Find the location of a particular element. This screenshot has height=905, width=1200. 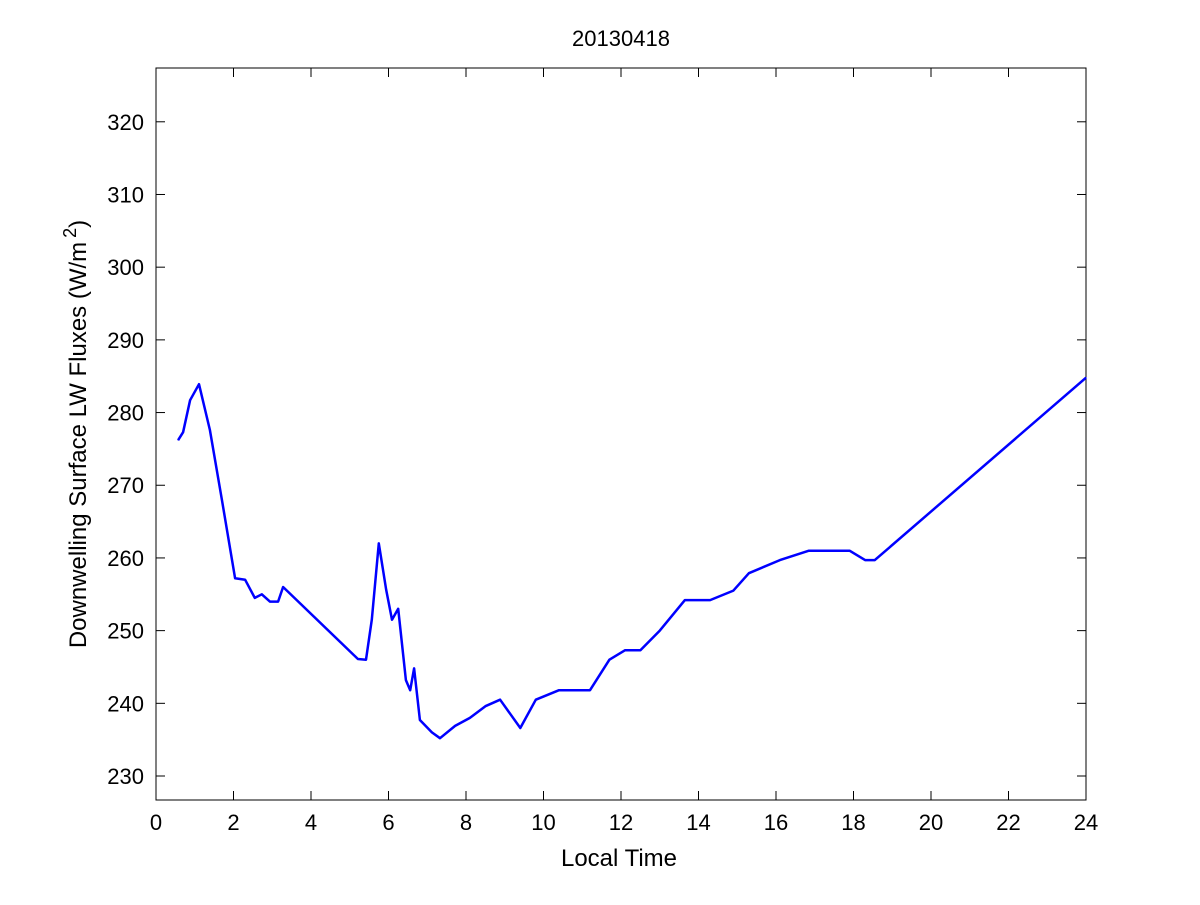

x-tick-label: 10 is located at coordinates (543, 822).